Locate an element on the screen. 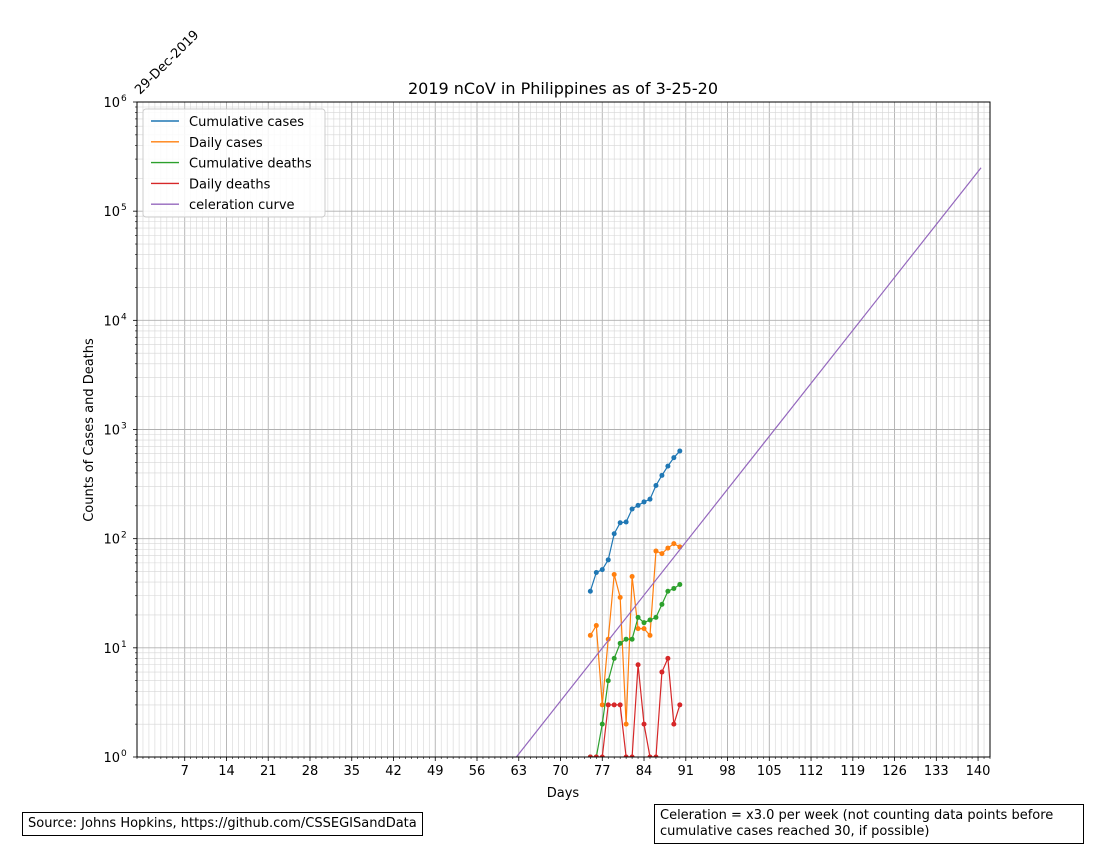 The height and width of the screenshot is (850, 1100). y-tick-exponent: 5 is located at coordinates (124, 208).